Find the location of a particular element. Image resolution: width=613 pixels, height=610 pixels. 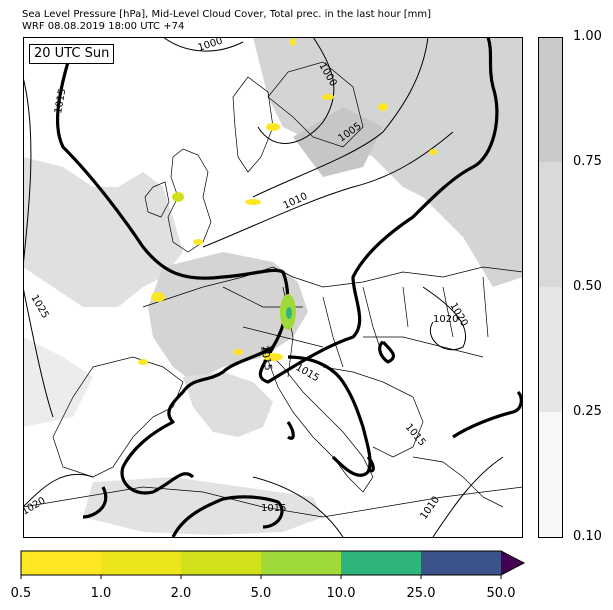

cloud-tick-label: 0.25 is located at coordinates (587, 411).